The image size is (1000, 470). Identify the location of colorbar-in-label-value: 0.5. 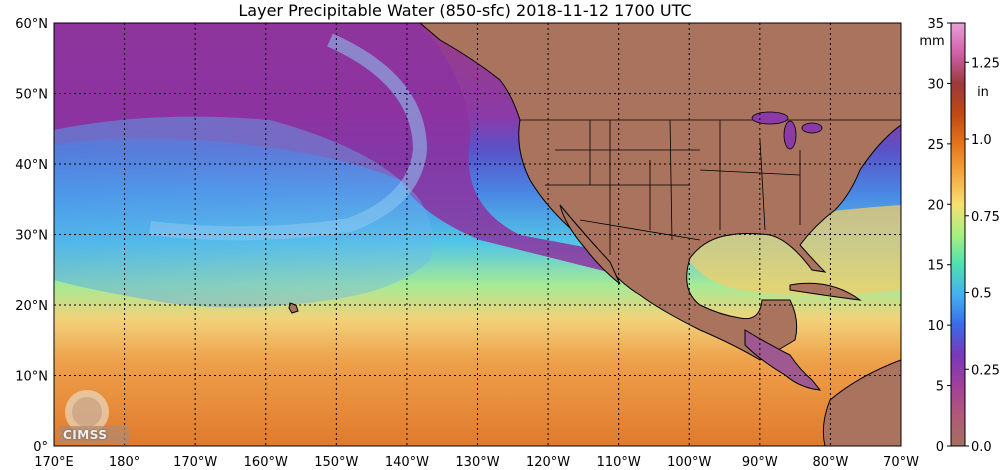
(981, 294).